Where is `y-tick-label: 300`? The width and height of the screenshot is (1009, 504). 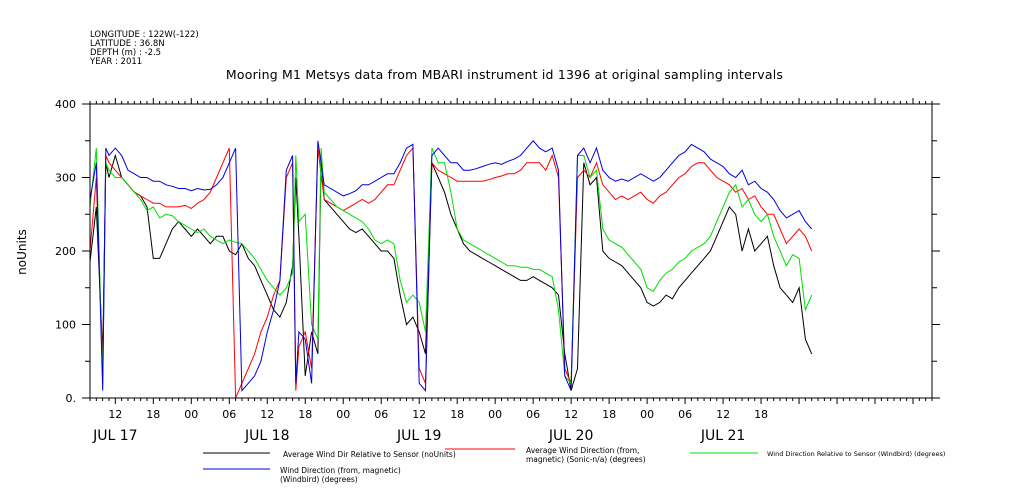 y-tick-label: 300 is located at coordinates (65, 178).